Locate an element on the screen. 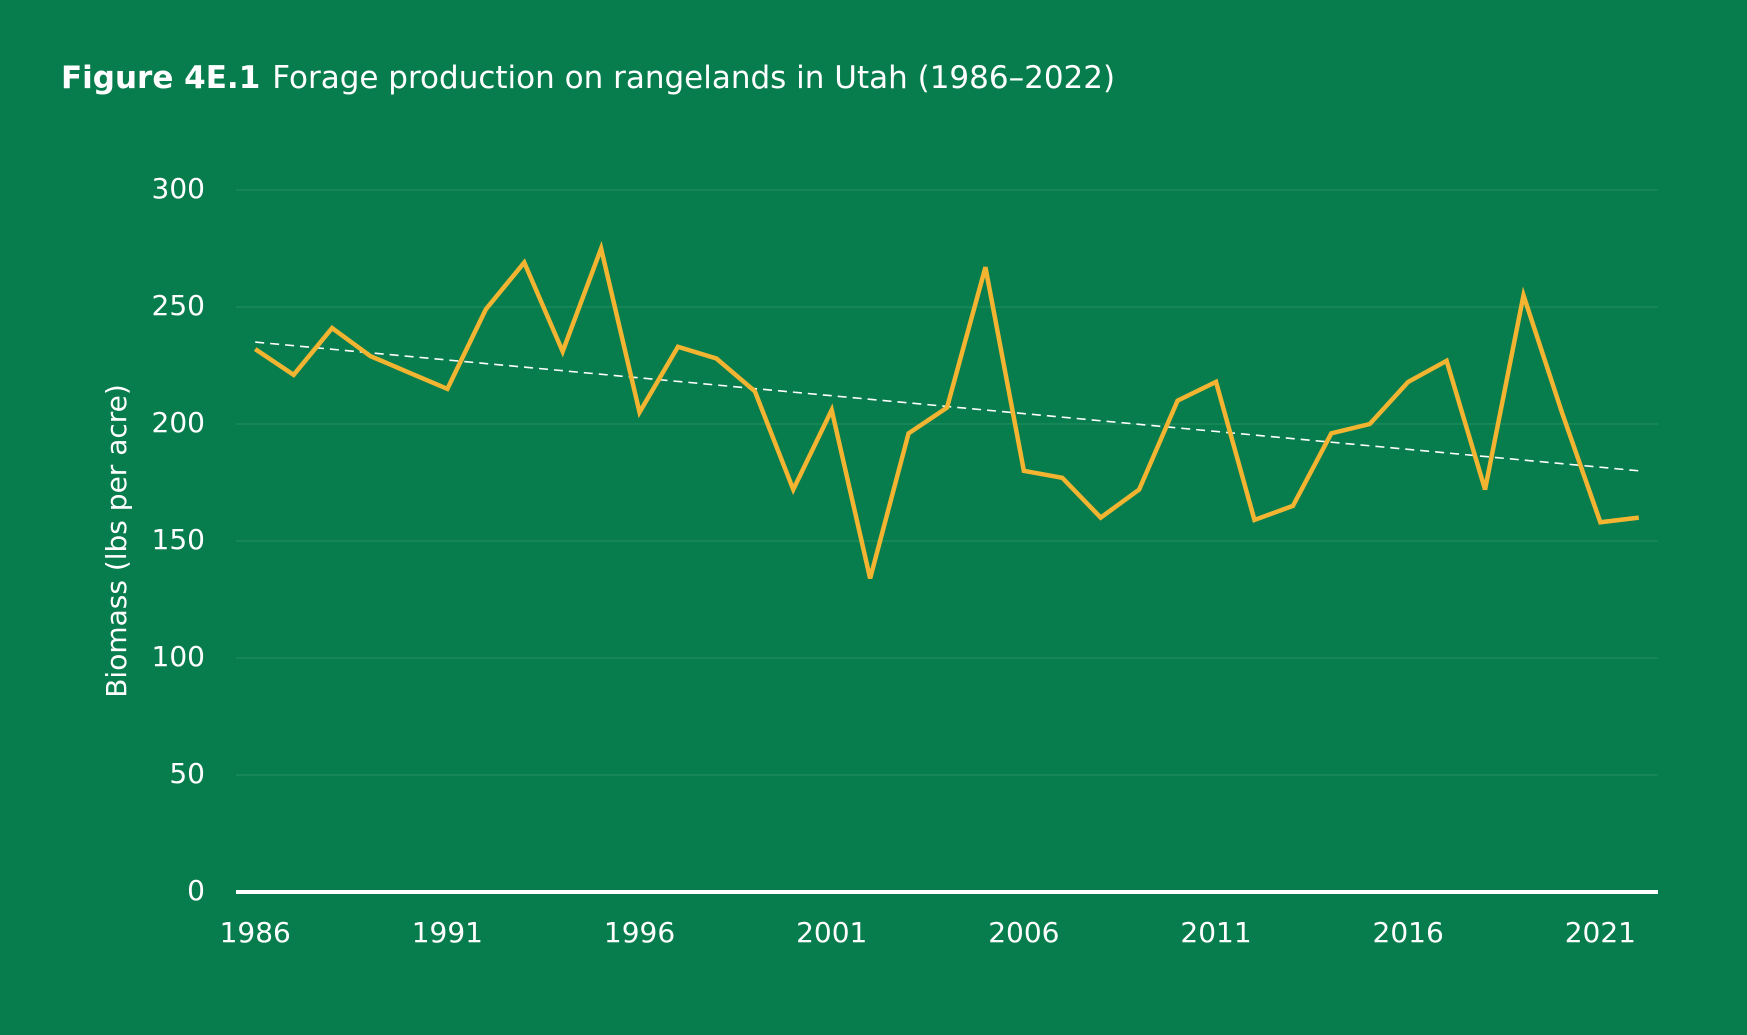  y-tick-label: 200 is located at coordinates (178, 422).